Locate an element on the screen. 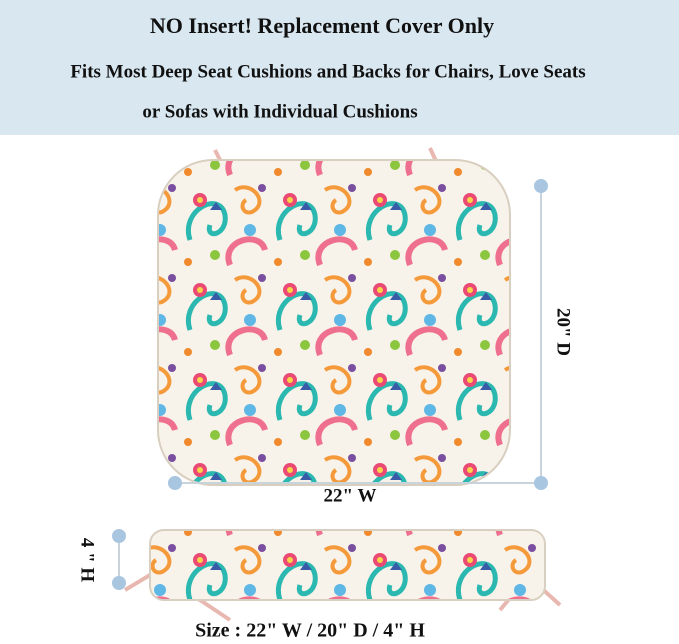 The width and height of the screenshot is (679, 644). header-subtitle: or Sofas with Individual Cushions is located at coordinates (279, 111).